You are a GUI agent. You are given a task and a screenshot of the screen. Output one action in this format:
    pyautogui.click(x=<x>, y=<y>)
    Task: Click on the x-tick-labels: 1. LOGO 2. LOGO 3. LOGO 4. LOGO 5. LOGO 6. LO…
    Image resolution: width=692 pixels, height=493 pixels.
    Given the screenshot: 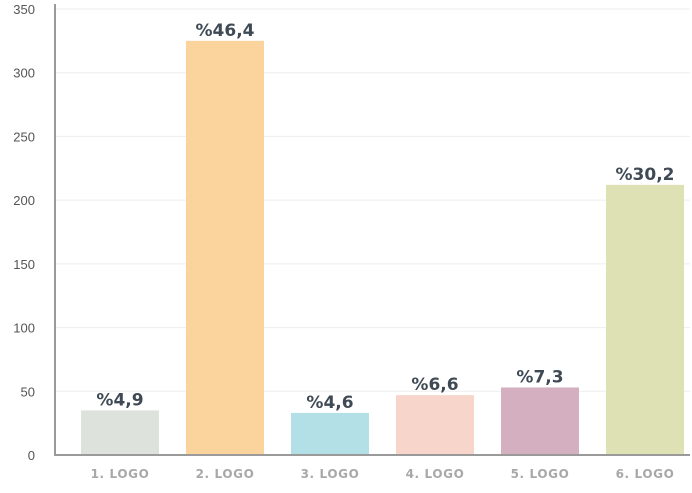 What is the action you would take?
    pyautogui.click(x=383, y=474)
    